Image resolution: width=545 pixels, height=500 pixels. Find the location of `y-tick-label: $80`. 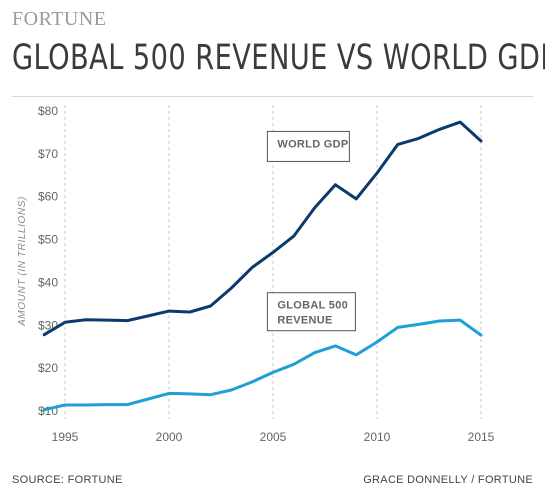

y-tick-label: $80 is located at coordinates (48, 111).